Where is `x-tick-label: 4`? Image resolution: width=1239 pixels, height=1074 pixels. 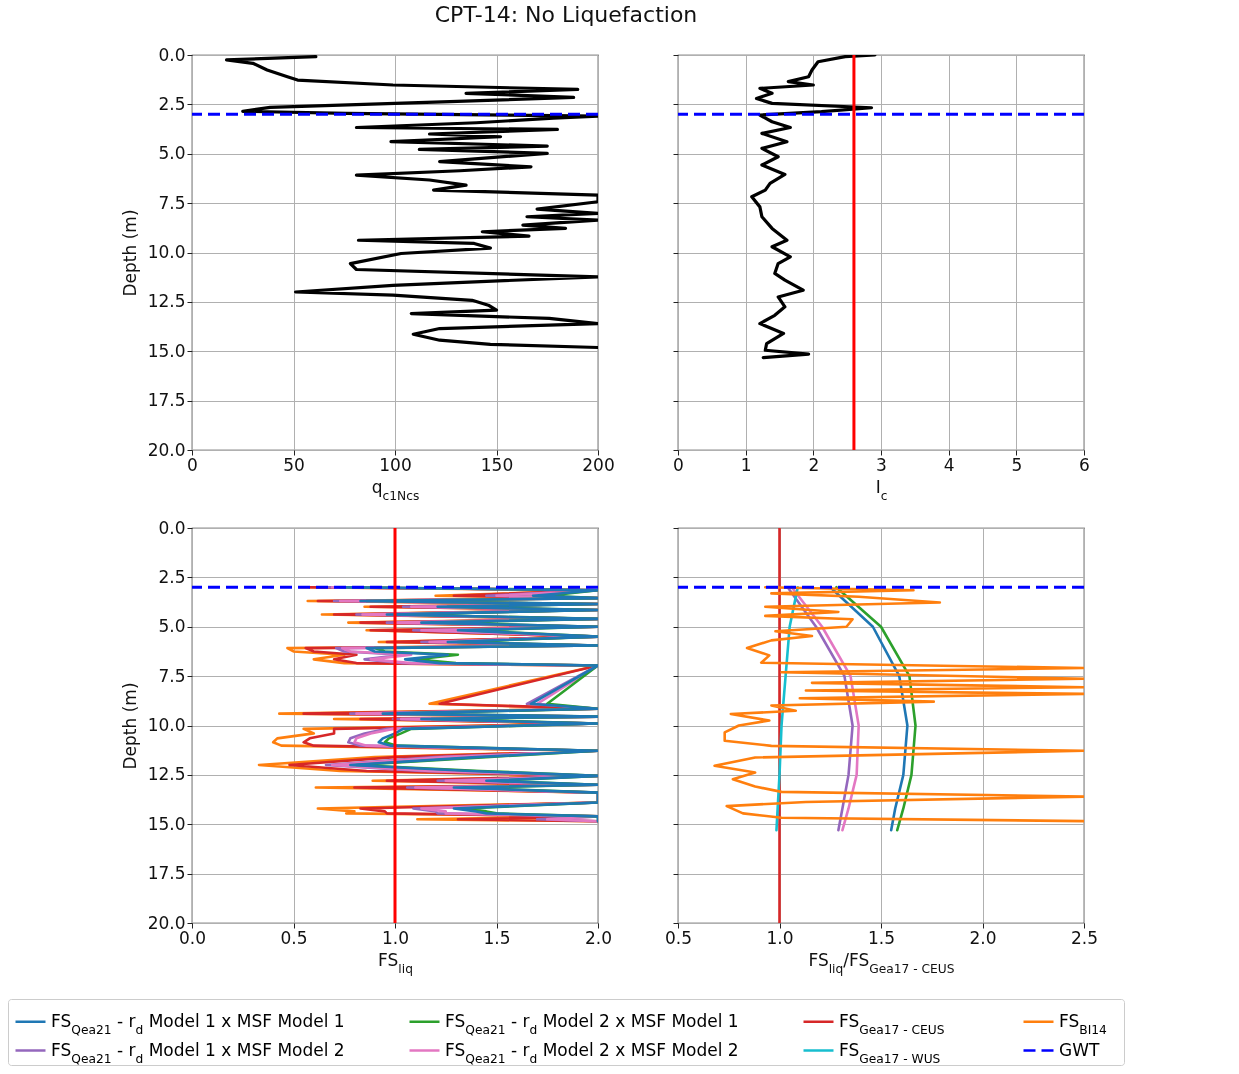 x-tick-label: 4 is located at coordinates (949, 464).